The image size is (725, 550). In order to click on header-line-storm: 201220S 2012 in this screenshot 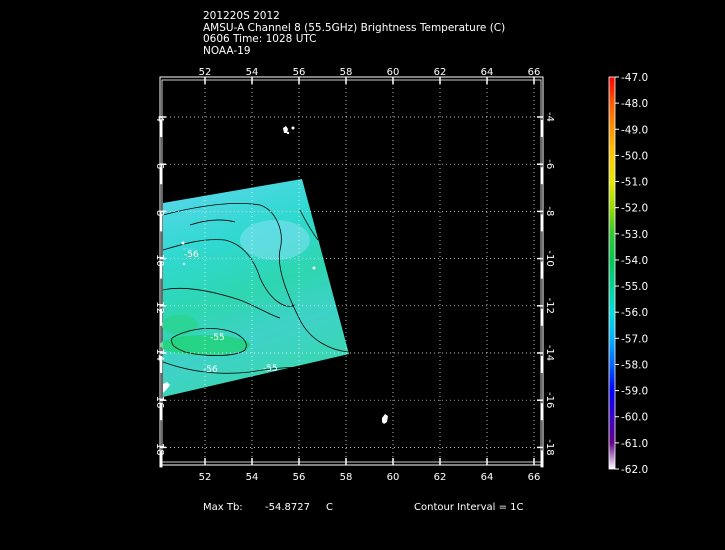, I will do `click(241, 16)`.